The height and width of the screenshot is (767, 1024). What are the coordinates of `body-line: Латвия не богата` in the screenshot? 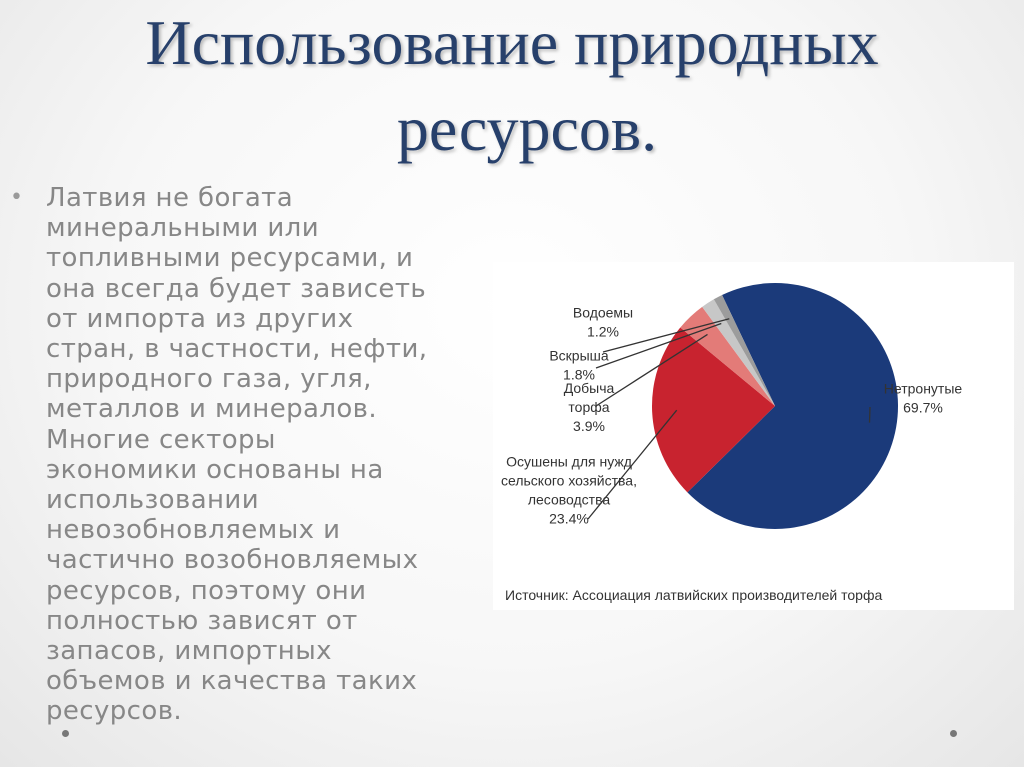 It's located at (170, 198).